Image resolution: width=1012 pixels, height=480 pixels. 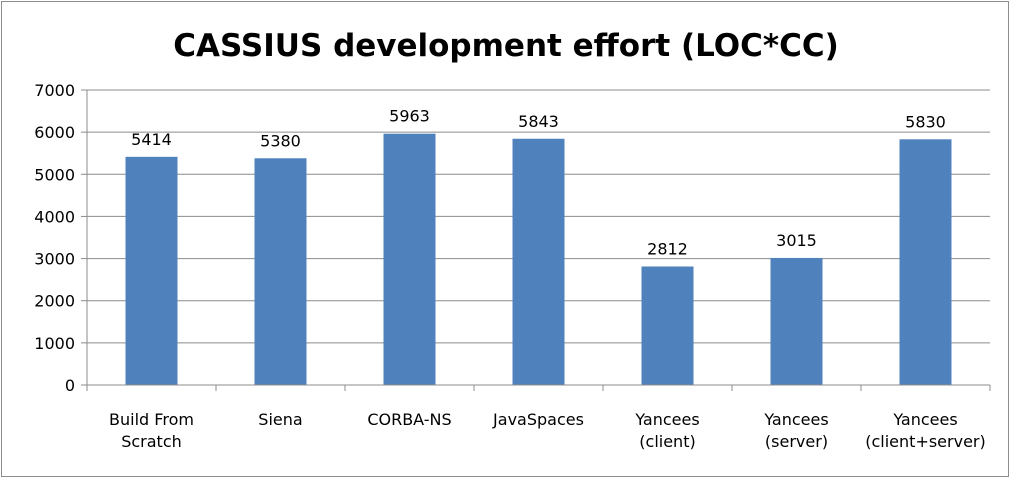 What do you see at coordinates (151, 419) in the screenshot?
I see `category-label: Build From` at bounding box center [151, 419].